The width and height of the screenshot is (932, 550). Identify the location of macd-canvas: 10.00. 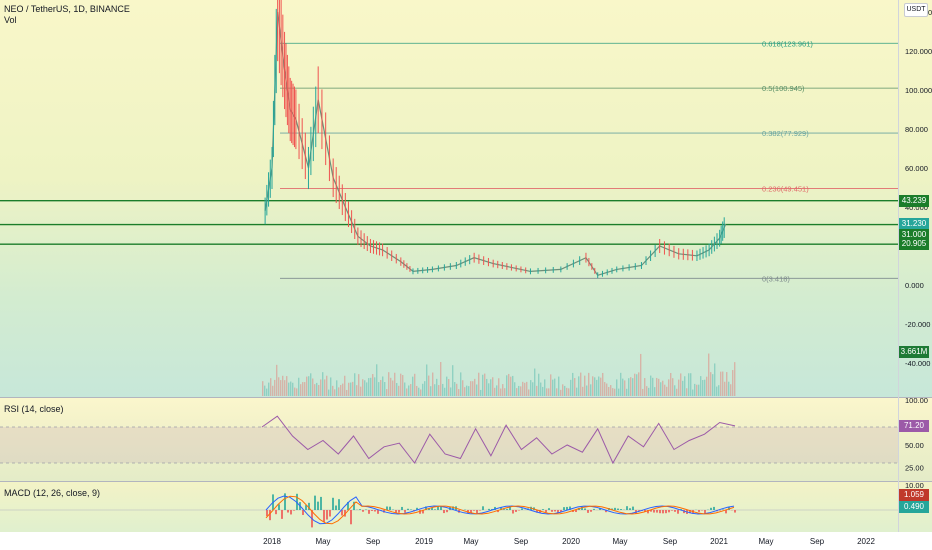
(462, 505).